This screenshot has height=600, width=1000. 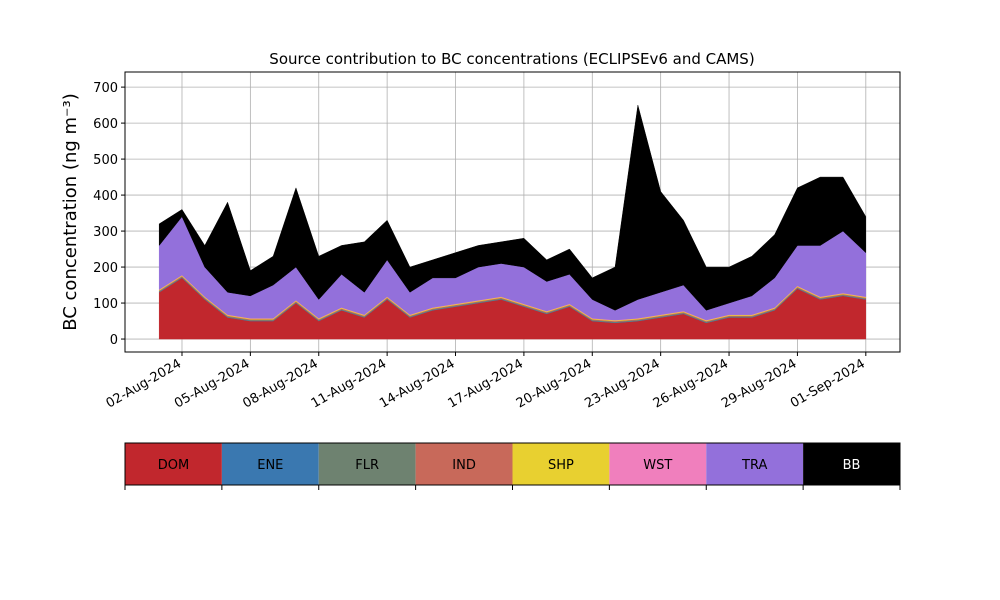 I want to click on legend-label: DOM, so click(x=173, y=465).